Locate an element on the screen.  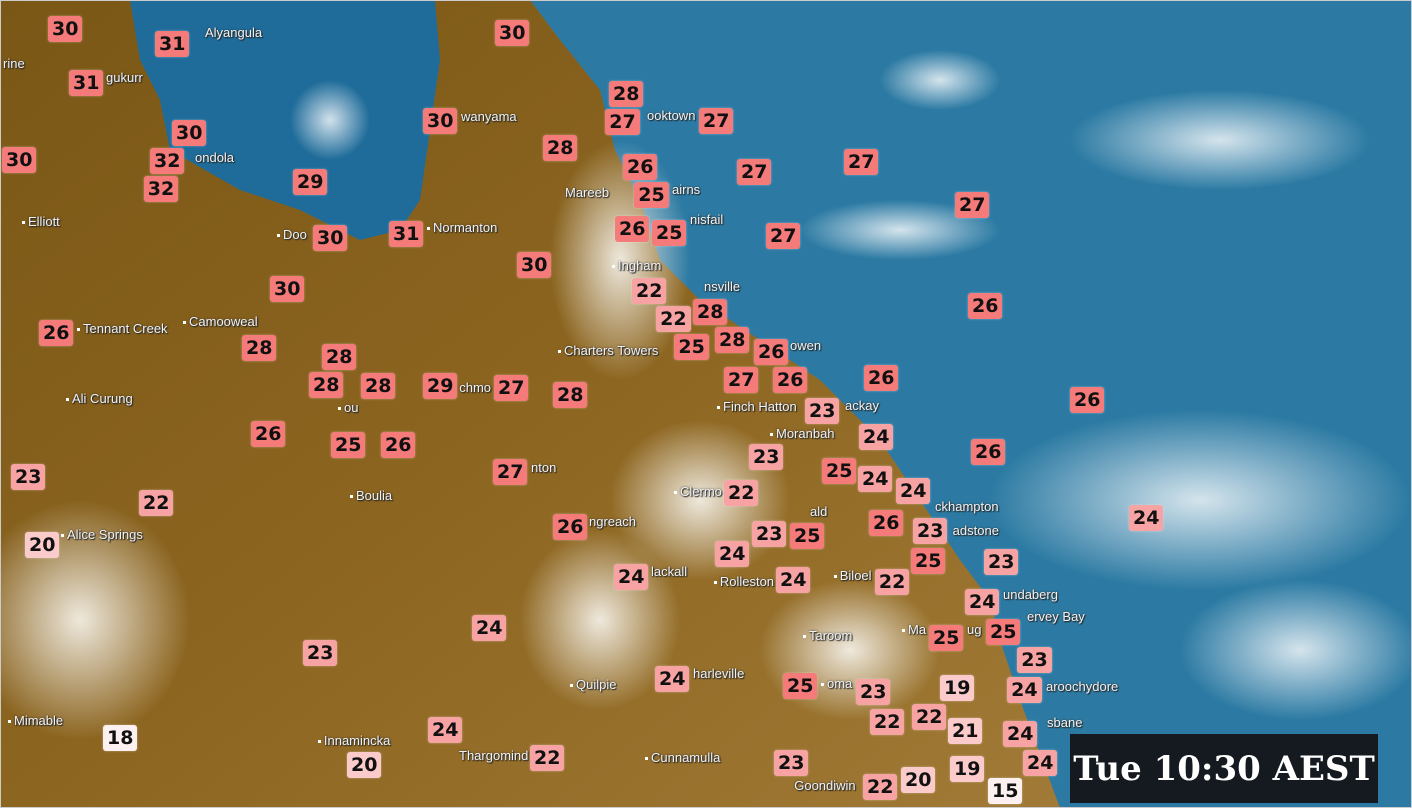
temperature-marker: 18 is located at coordinates (120, 738).